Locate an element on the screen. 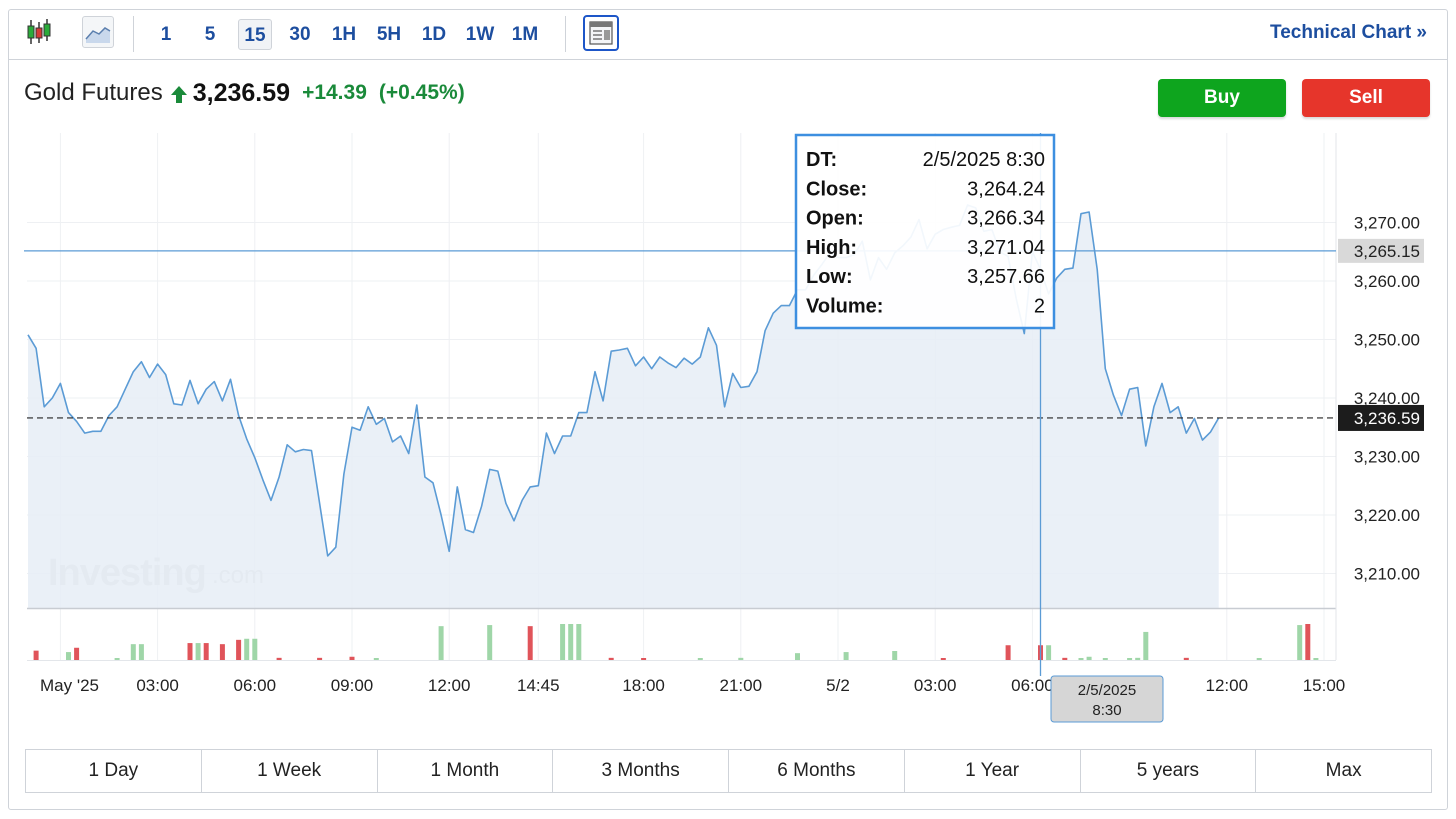 This screenshot has height=819, width=1456. timeframe-1h: 1H is located at coordinates (344, 34).